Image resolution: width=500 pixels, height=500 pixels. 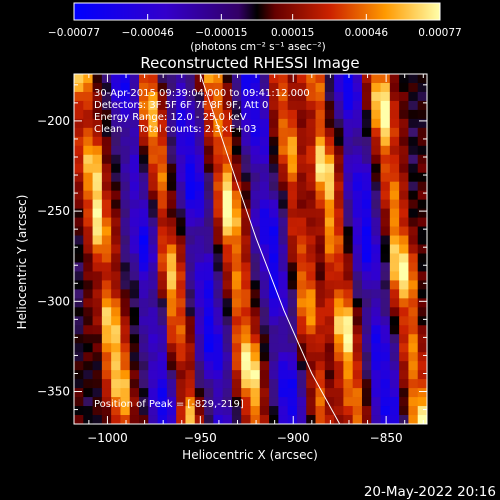 I want to click on colorbar-tick-label: 0.00015, so click(x=292, y=33).